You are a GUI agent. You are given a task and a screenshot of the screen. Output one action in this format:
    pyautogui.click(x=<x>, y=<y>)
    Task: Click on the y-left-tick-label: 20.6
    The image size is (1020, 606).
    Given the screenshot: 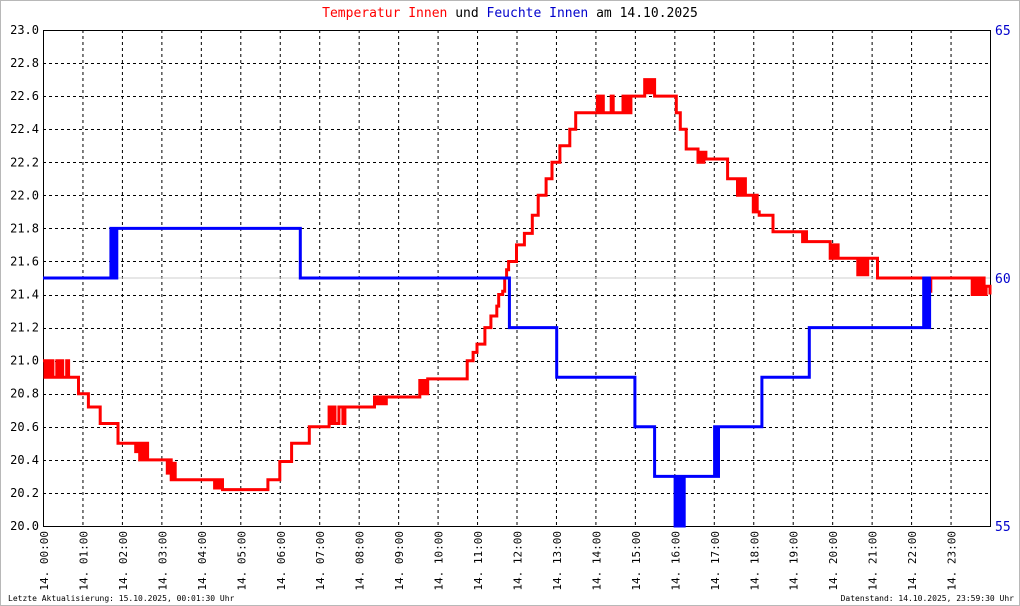 What is the action you would take?
    pyautogui.click(x=24, y=427)
    